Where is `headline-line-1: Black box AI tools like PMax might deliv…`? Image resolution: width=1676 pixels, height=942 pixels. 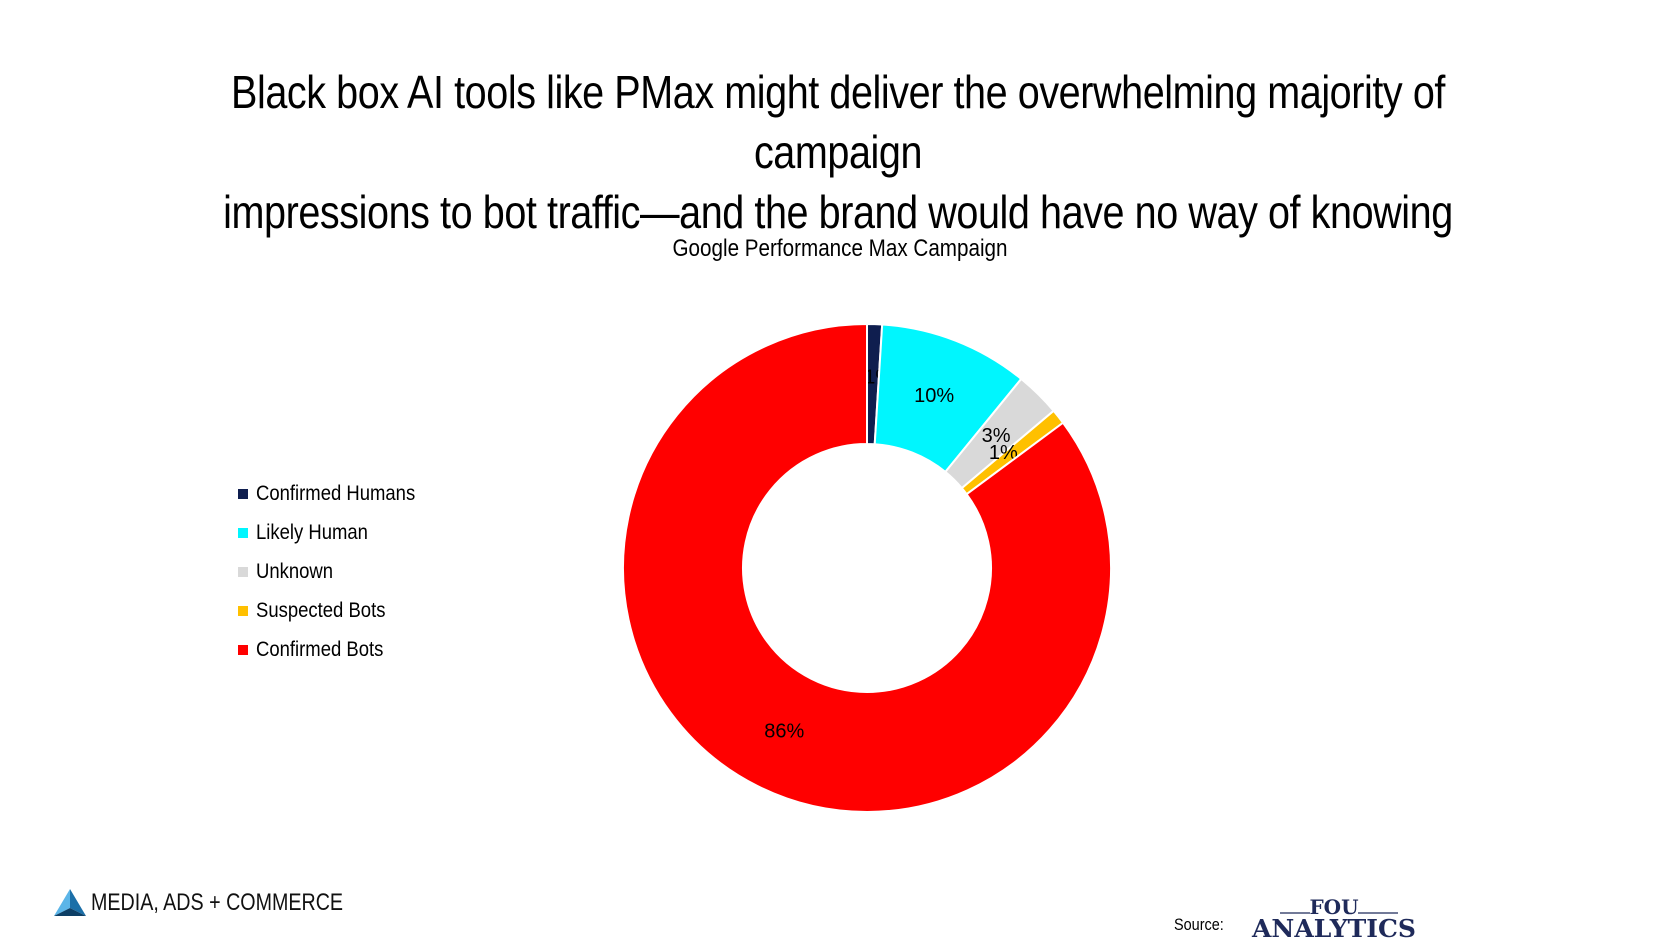
headline-line-1: Black box AI tools like PMax might deliv… is located at coordinates (838, 122).